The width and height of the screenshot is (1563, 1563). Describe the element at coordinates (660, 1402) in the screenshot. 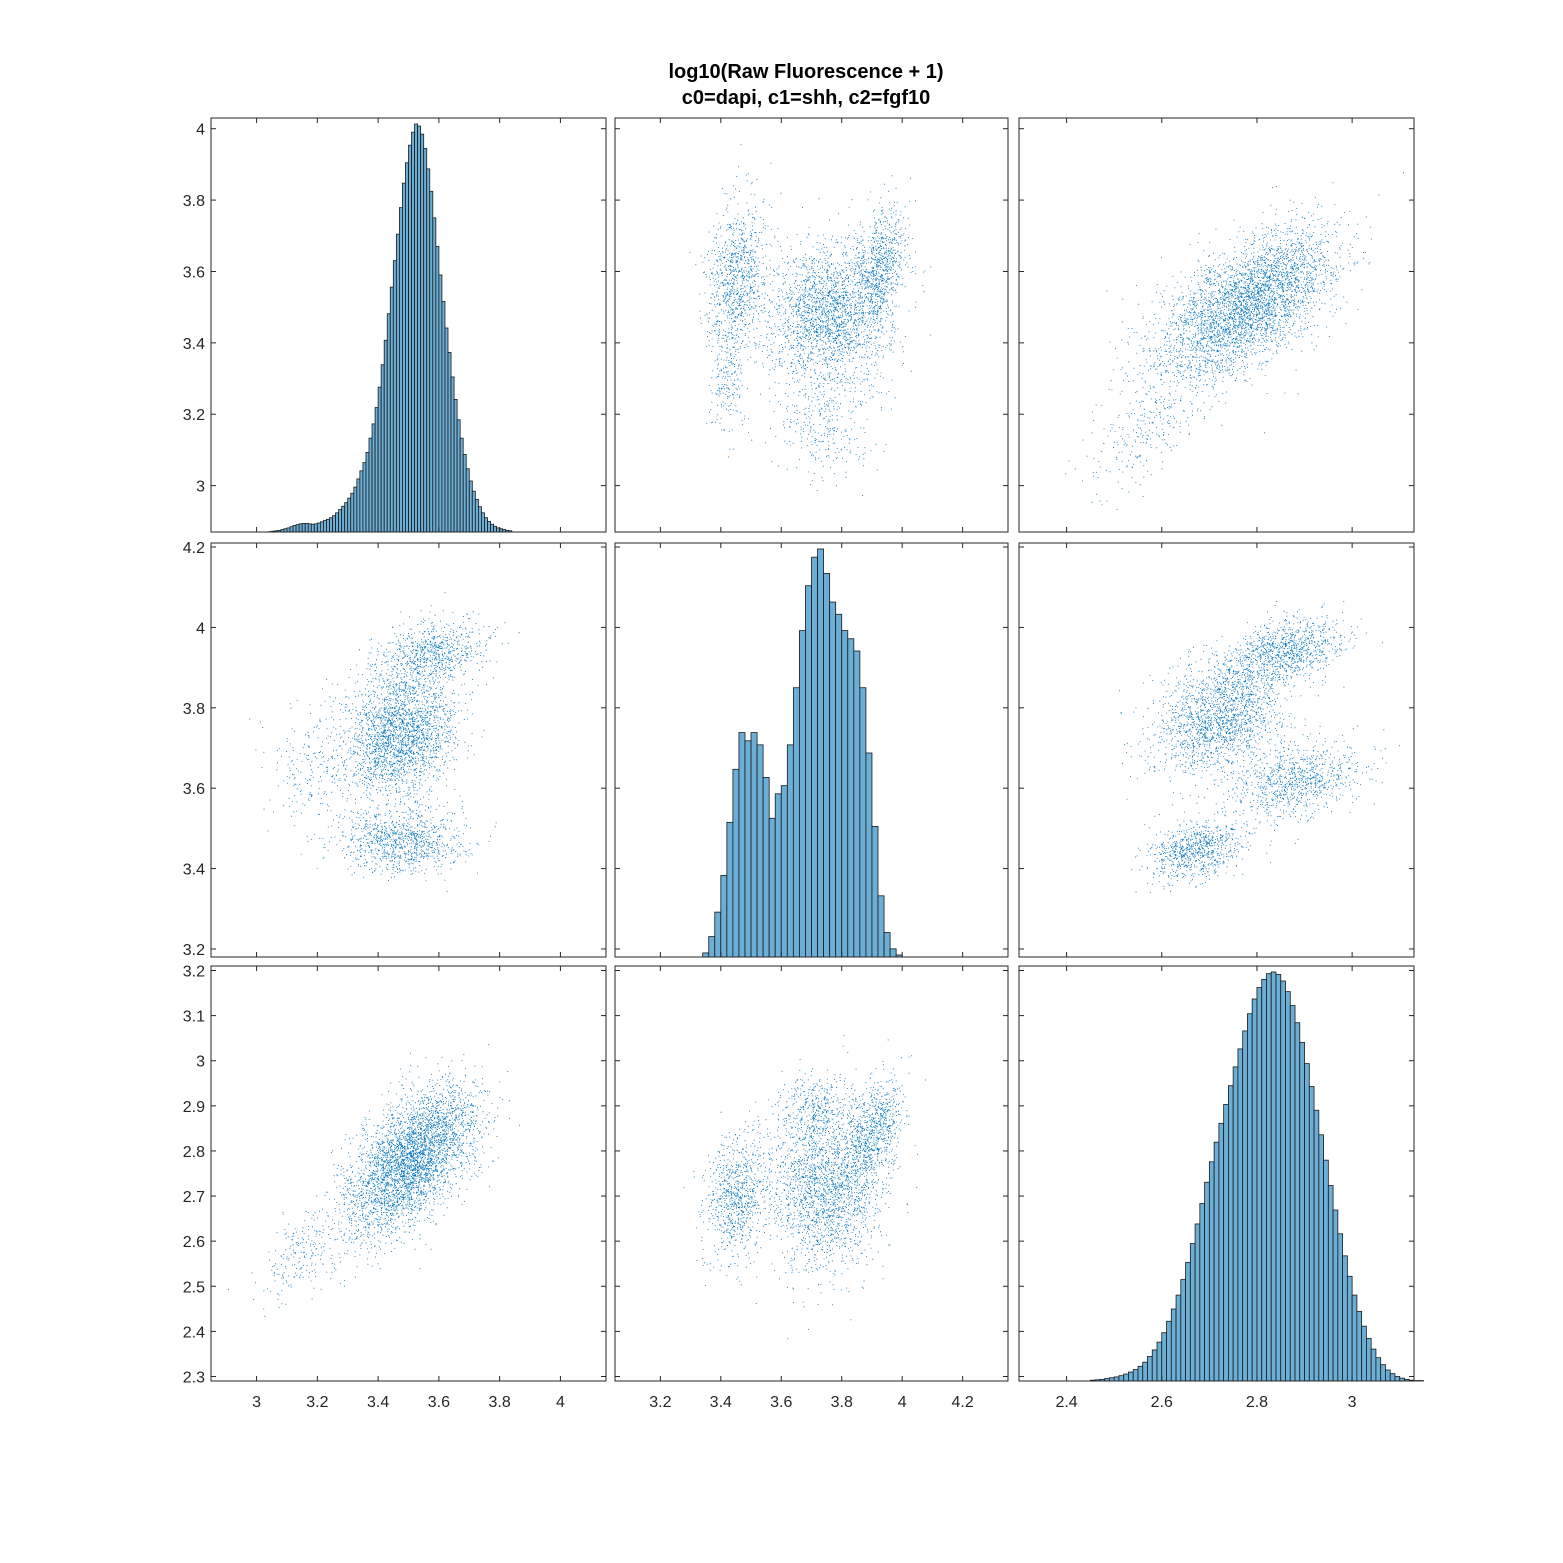

I see `x-tick-label: 3.2` at that location.